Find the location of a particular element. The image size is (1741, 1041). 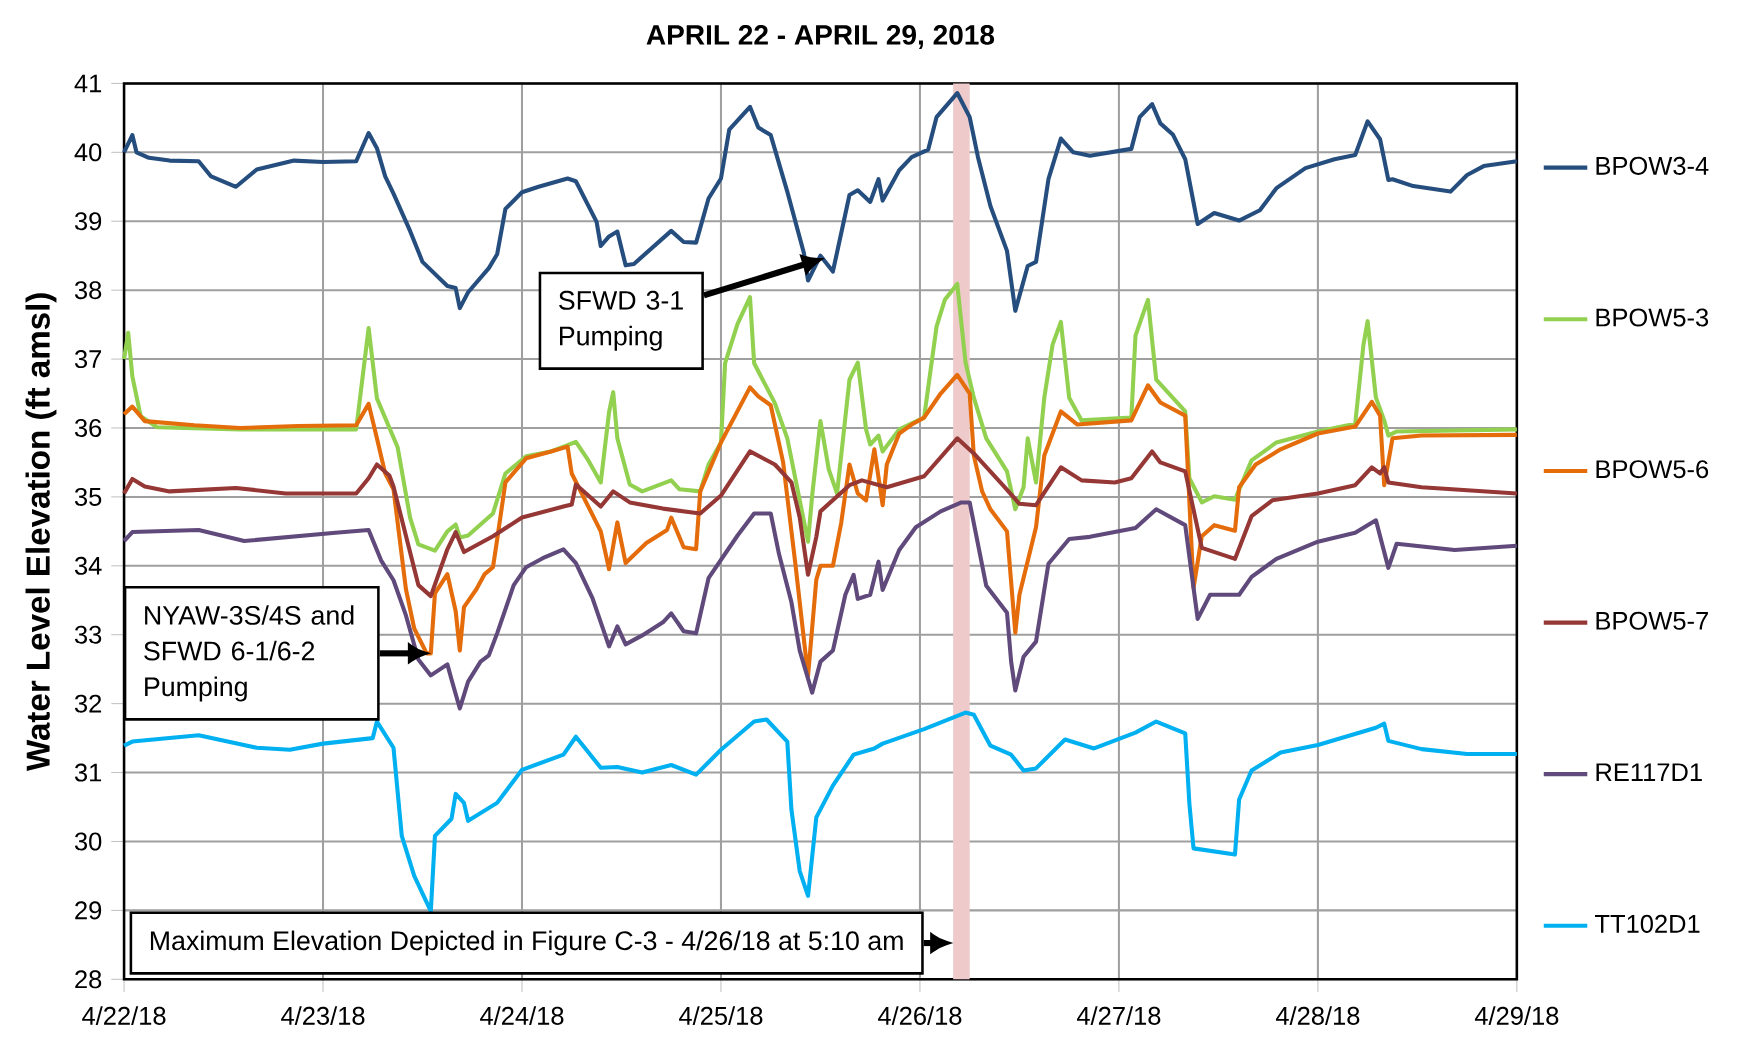

y-tick-label: 30 is located at coordinates (88, 841).